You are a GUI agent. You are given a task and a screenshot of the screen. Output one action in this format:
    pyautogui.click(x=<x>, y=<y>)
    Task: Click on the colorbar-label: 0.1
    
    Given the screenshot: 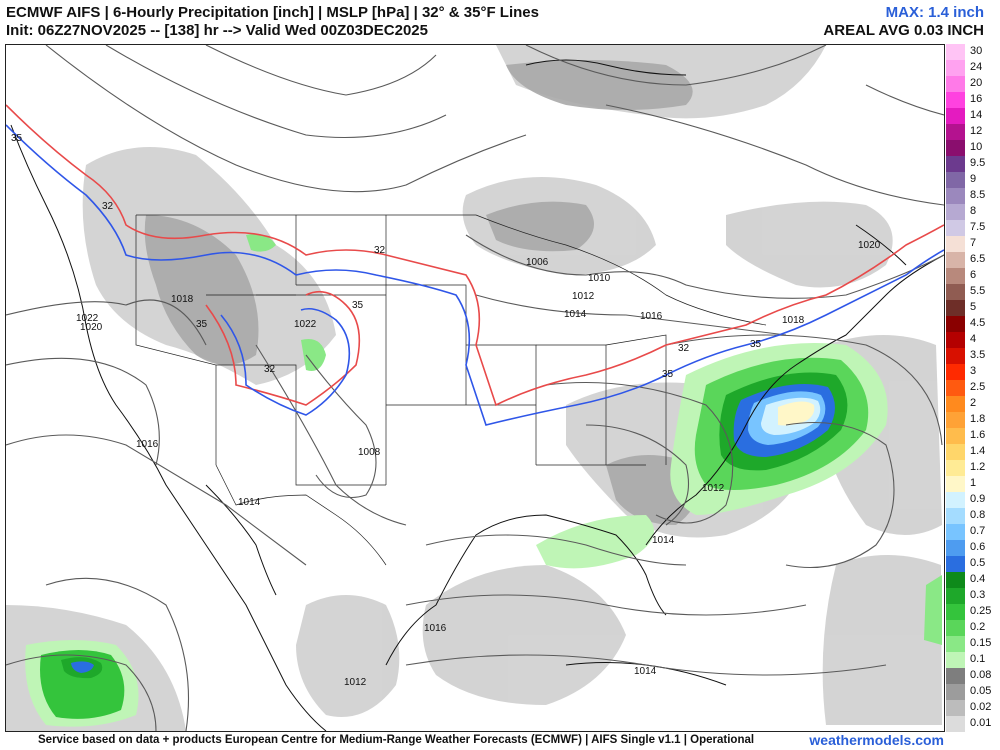 What is the action you would take?
    pyautogui.click(x=978, y=659)
    